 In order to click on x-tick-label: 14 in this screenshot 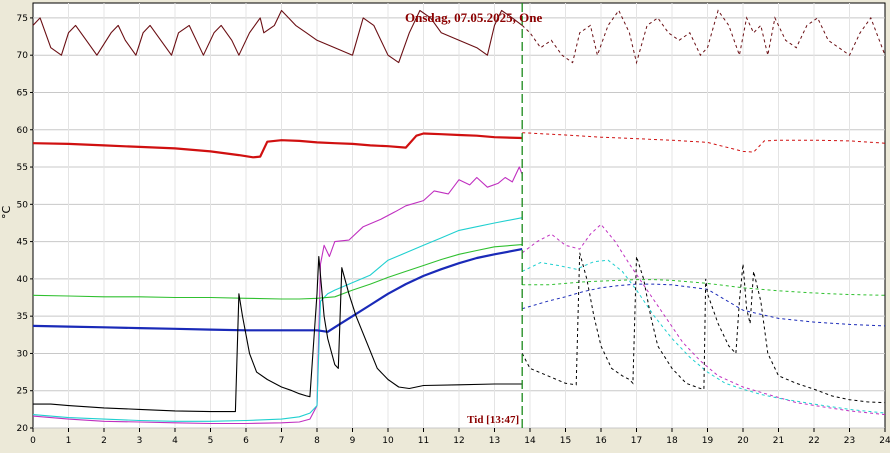, I will do `click(530, 441)`.